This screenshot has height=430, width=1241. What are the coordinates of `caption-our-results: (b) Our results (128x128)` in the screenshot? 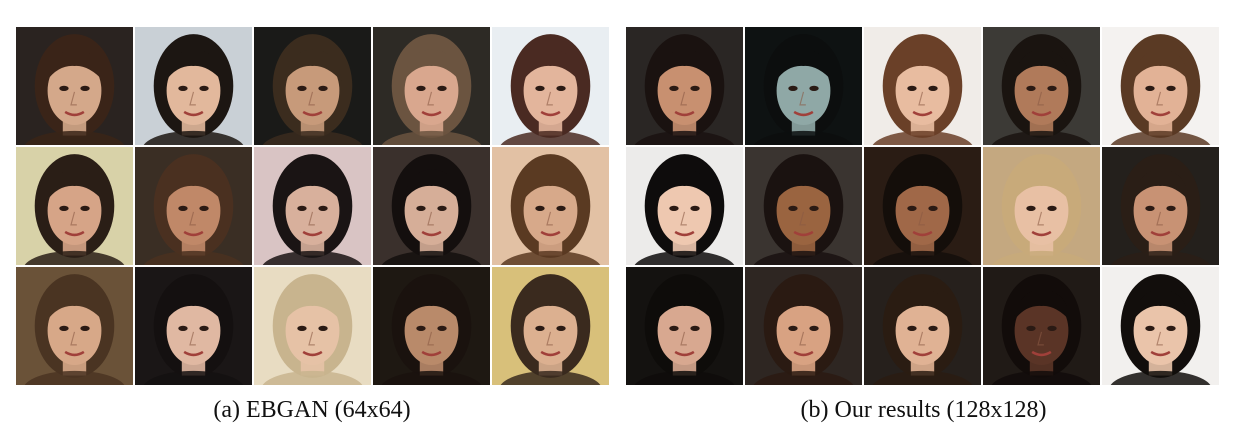 It's located at (923, 410).